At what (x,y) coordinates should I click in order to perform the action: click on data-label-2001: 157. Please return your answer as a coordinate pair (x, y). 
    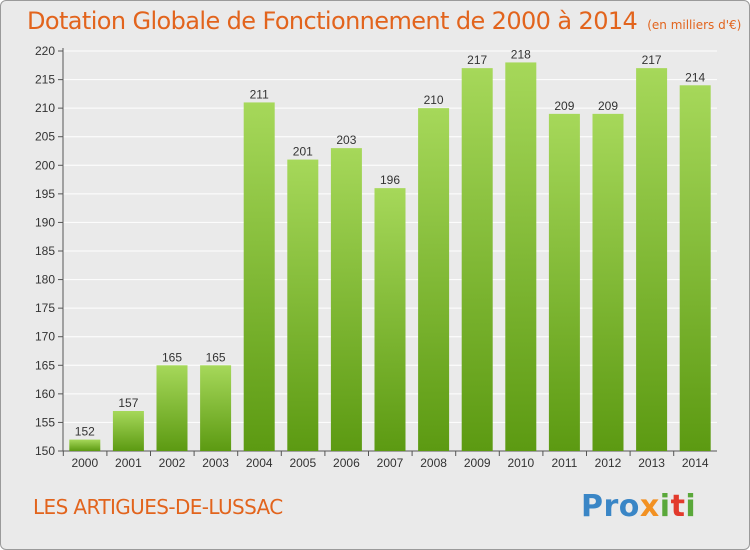
    Looking at the image, I should click on (128, 403).